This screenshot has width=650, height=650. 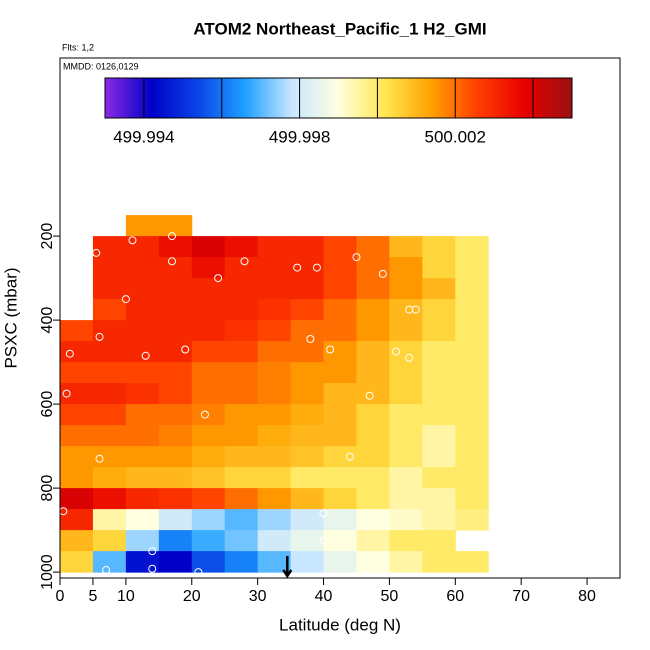 I want to click on x-tick-label: 5, so click(x=92, y=596).